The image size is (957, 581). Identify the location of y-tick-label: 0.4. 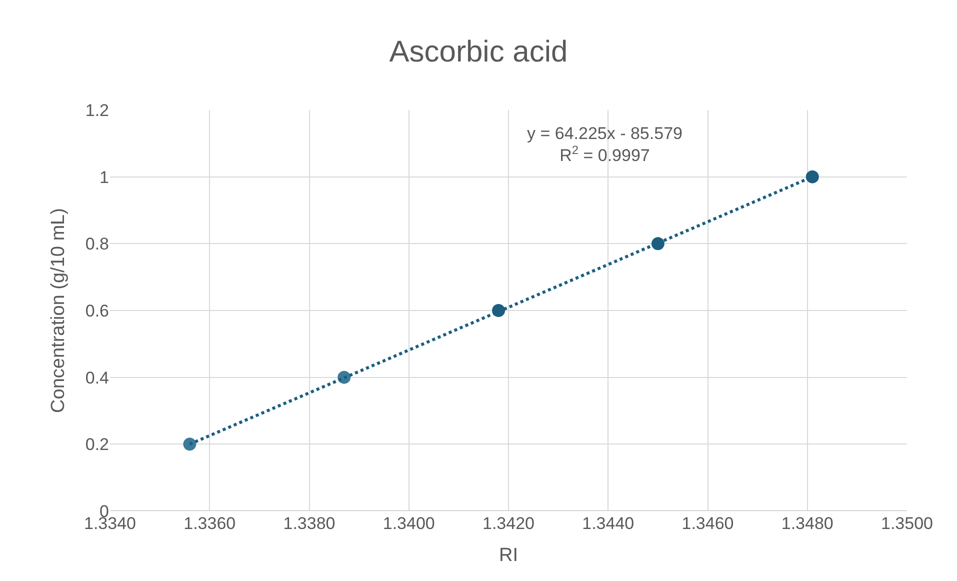
(97, 378).